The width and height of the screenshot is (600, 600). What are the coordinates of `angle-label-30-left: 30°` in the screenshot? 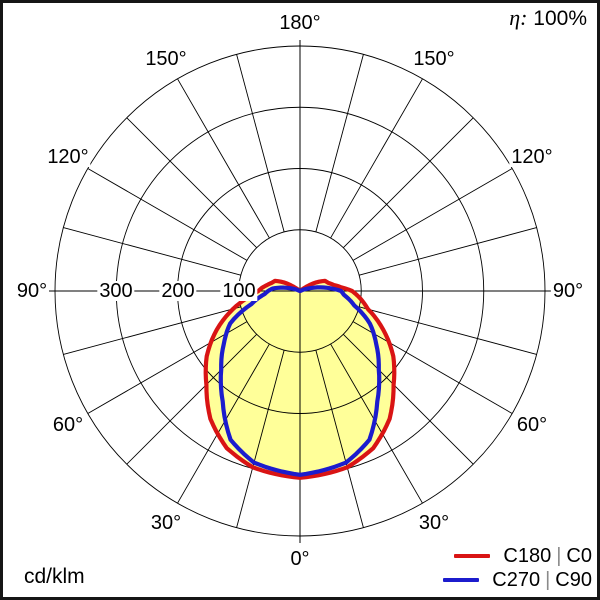 It's located at (166, 523).